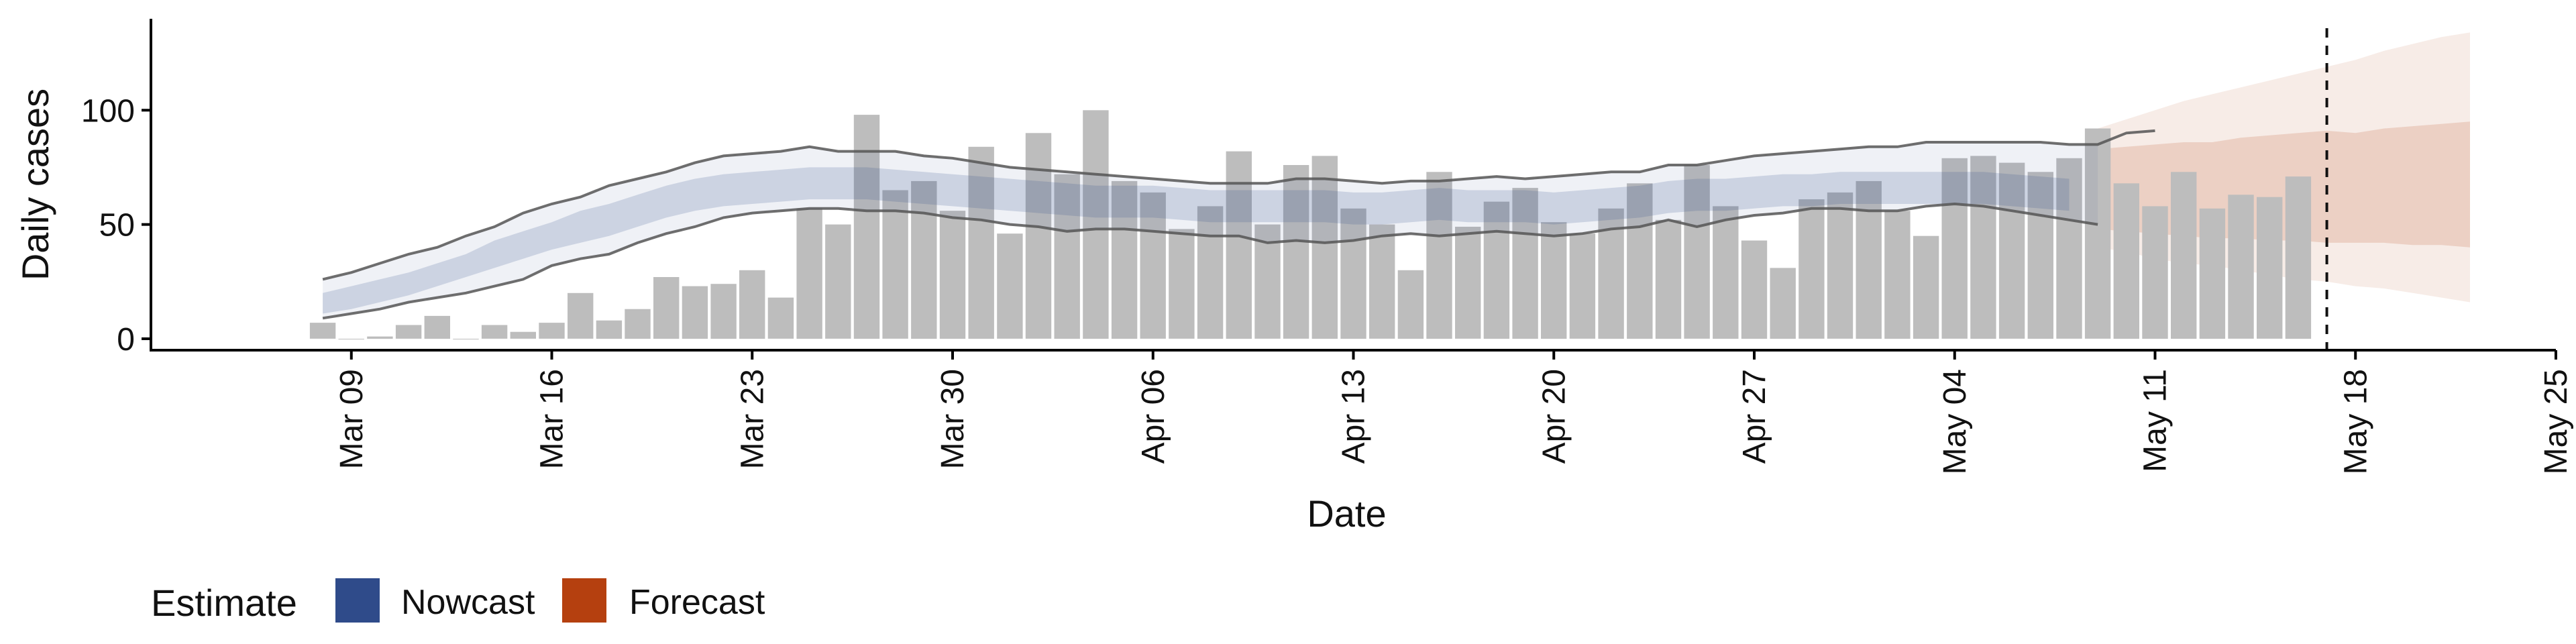  What do you see at coordinates (468, 602) in the screenshot?
I see `legend-label-nowcast: Nowcast` at bounding box center [468, 602].